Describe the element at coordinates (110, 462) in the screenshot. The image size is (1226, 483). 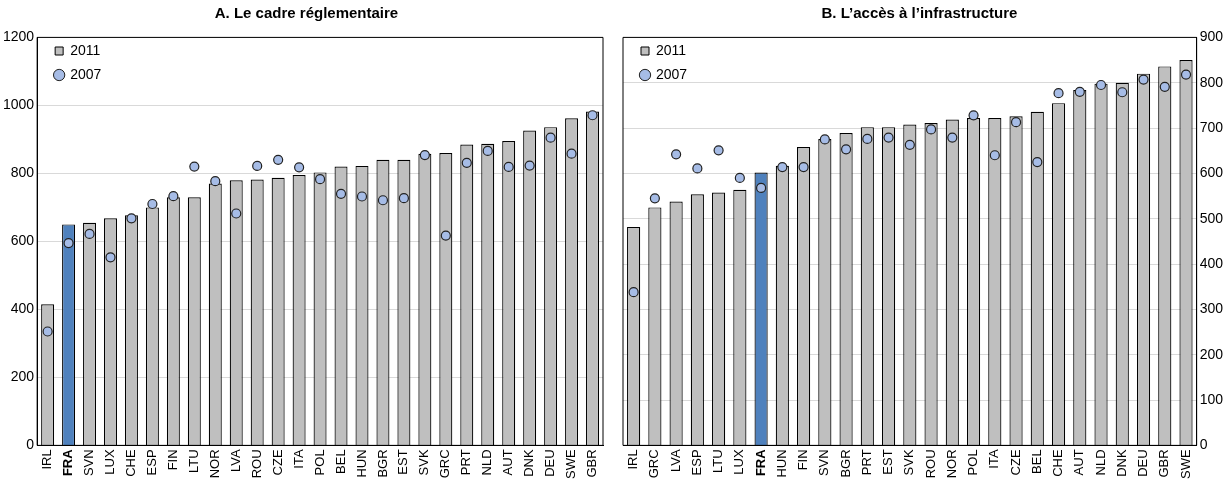
I see `x-tick-label: LUX` at that location.